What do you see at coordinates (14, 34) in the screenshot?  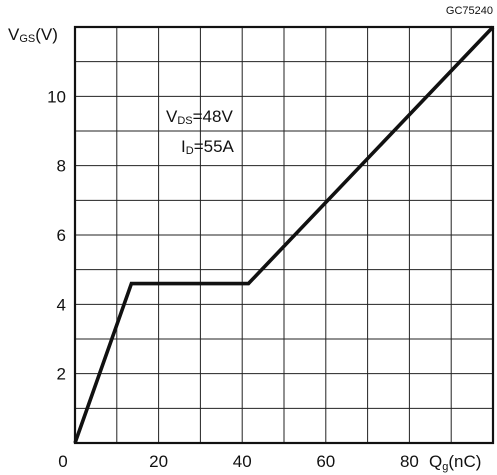 I see `y-axis-label-main: V` at bounding box center [14, 34].